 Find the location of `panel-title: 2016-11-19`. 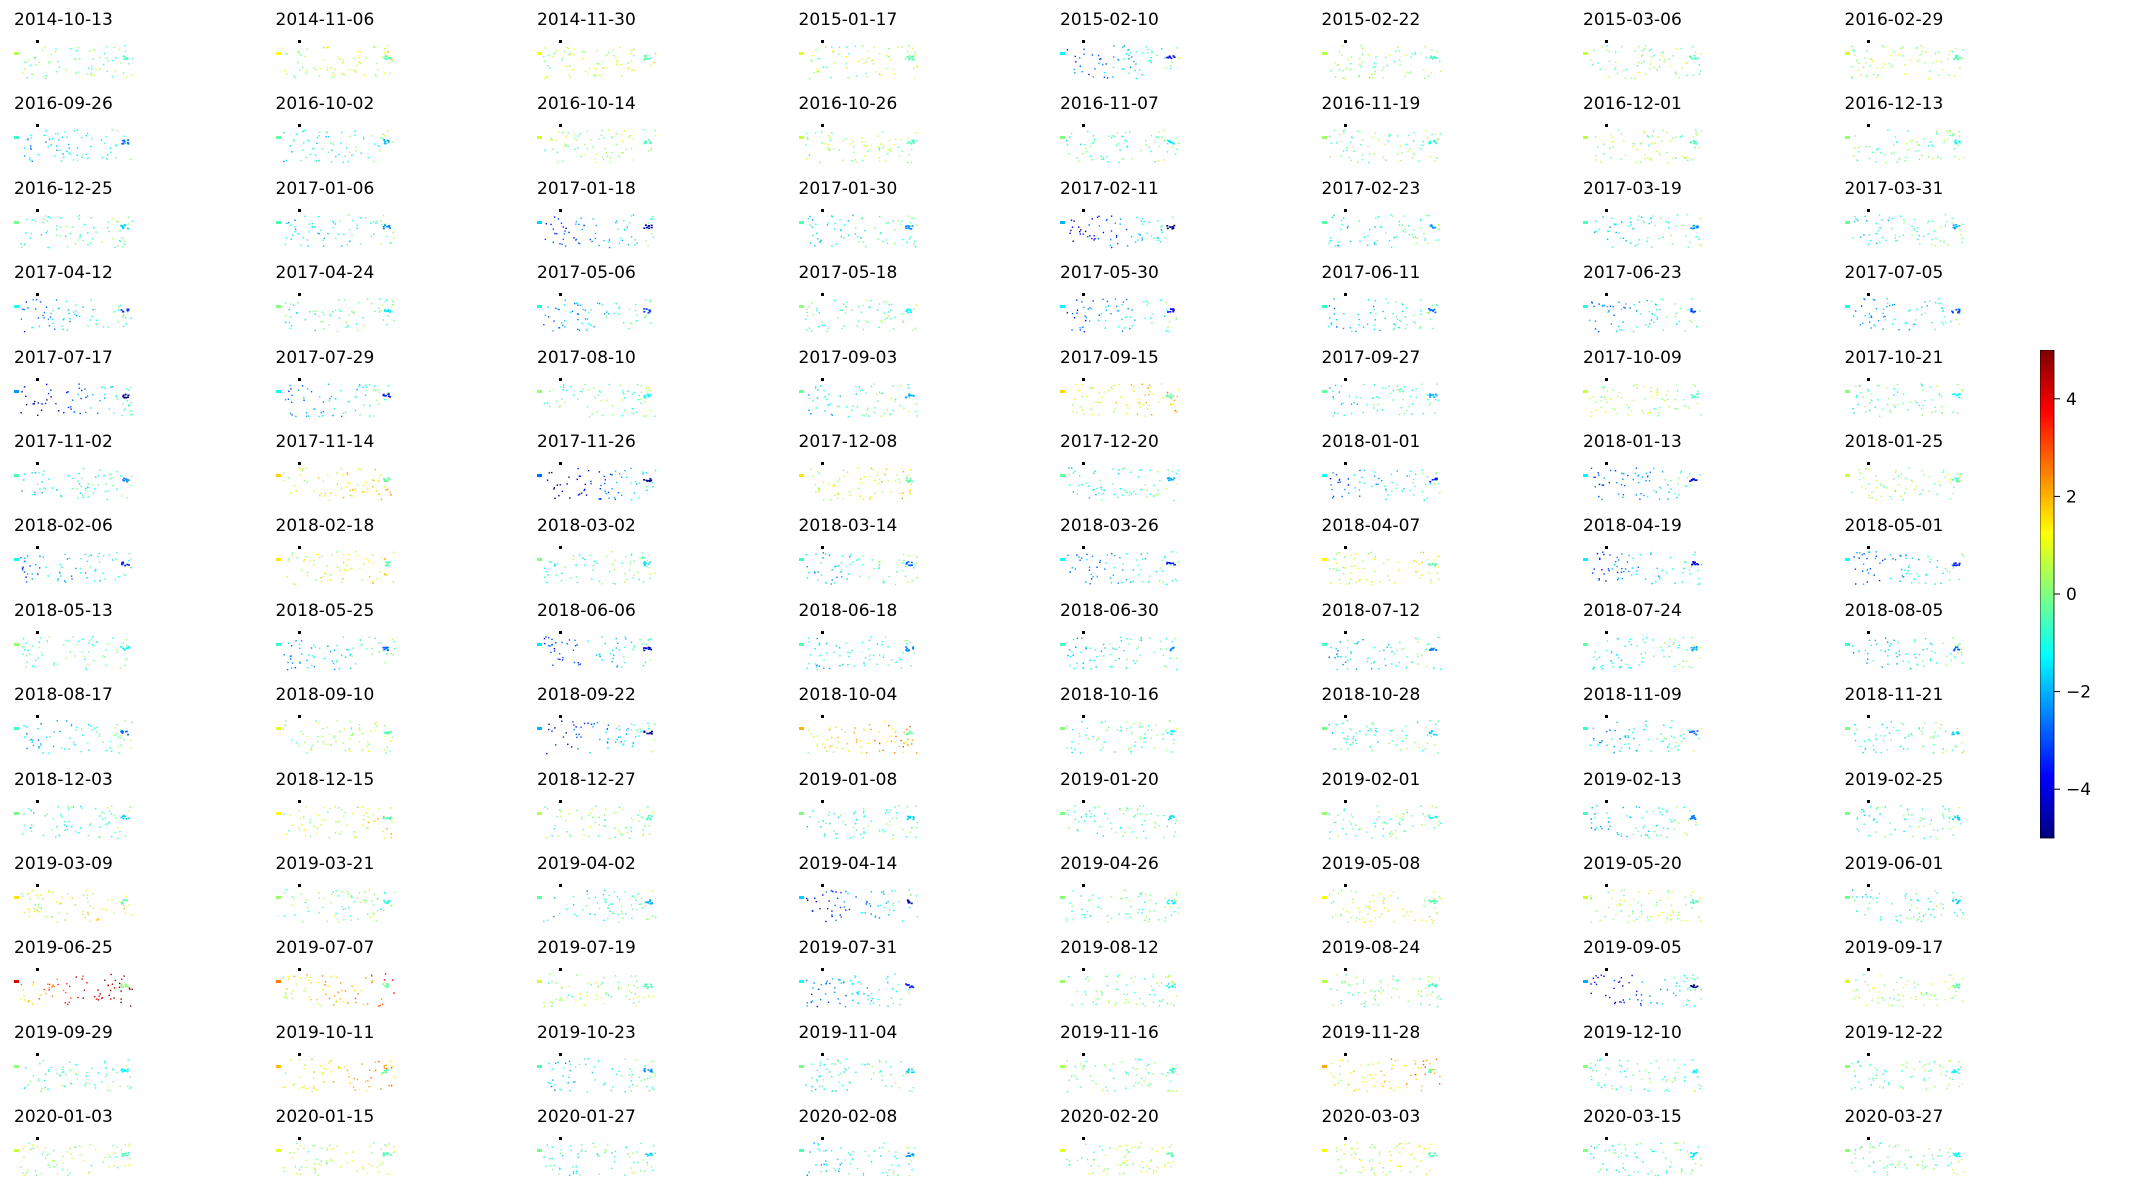

panel-title: 2016-11-19 is located at coordinates (1371, 104).